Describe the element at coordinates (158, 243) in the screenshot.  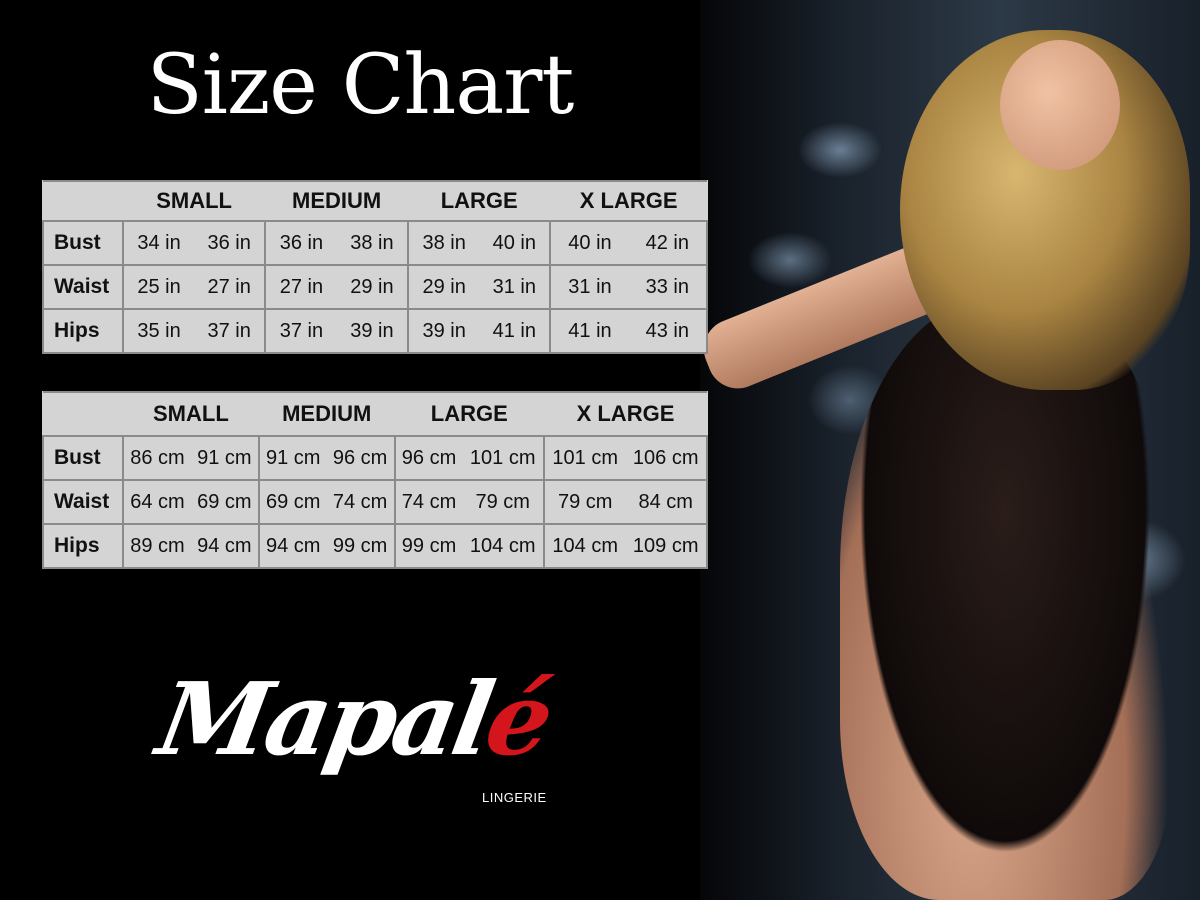
I see `measurement-cell: 34 in` at that location.